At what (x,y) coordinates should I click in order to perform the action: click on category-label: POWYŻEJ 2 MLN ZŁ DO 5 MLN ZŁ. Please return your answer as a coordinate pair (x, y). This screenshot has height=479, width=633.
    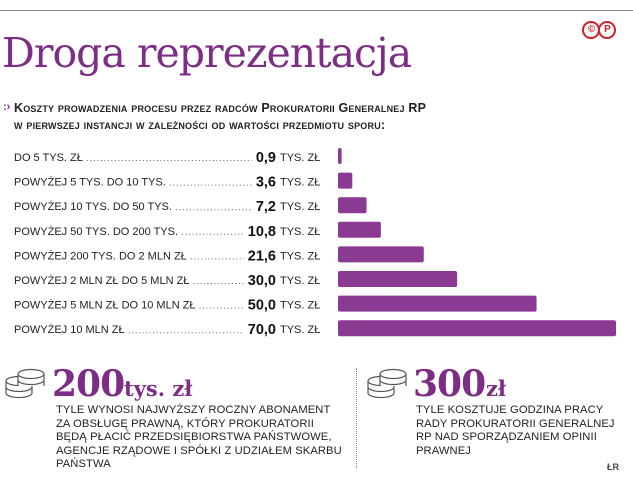
    Looking at the image, I should click on (101, 280).